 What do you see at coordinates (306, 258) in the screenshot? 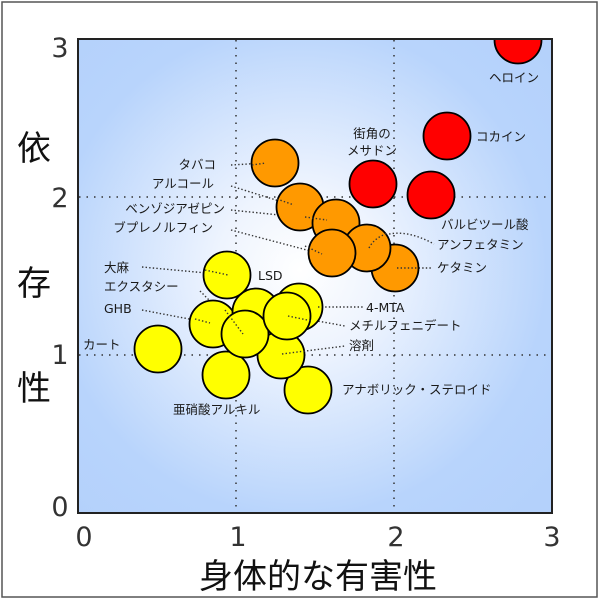
I see `inner-leaders` at bounding box center [306, 258].